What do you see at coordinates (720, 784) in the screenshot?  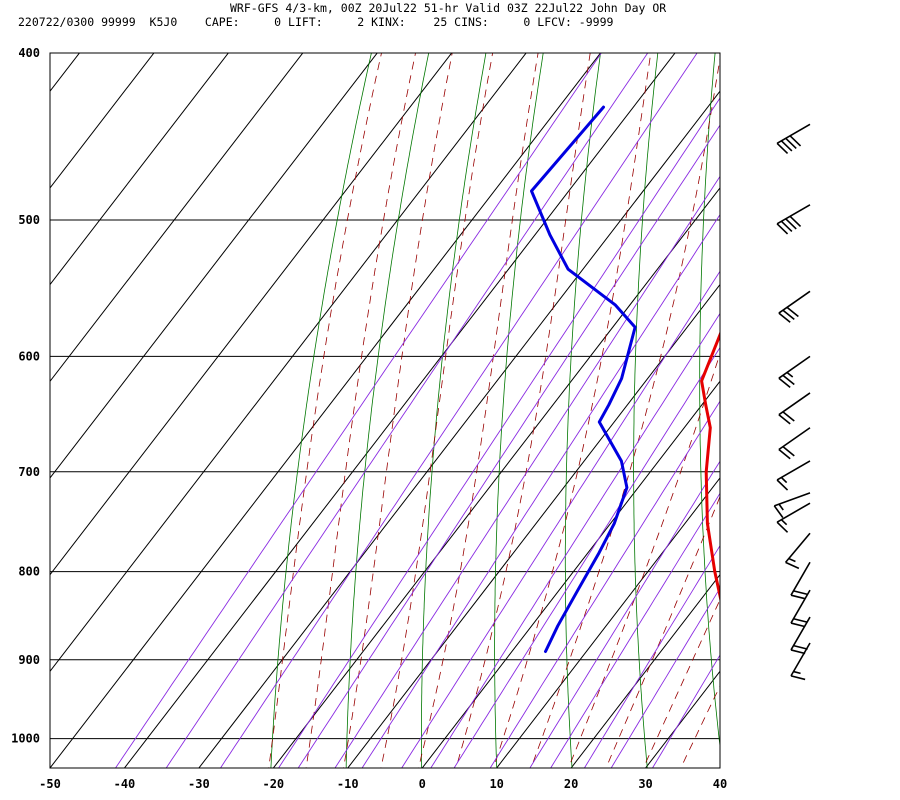 I see `x-tick-label: 40` at bounding box center [720, 784].